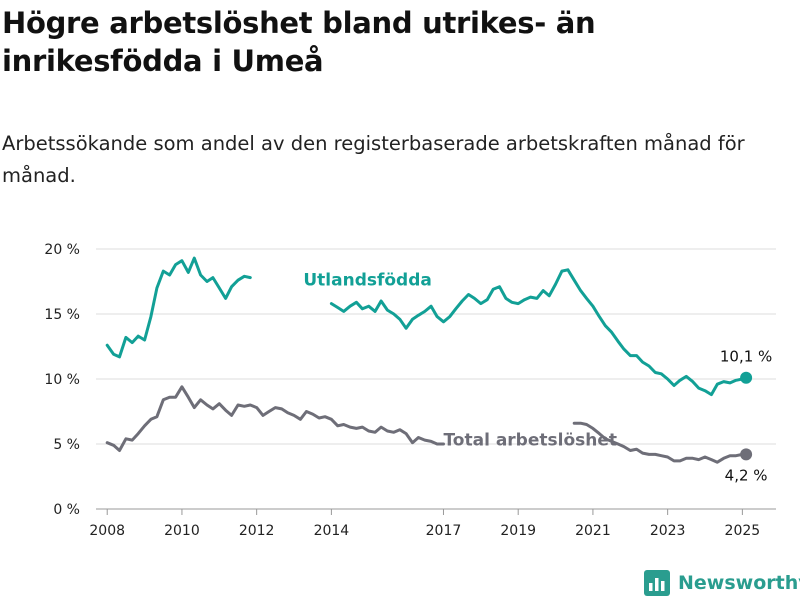 The image size is (800, 600). What do you see at coordinates (332, 531) in the screenshot?
I see `x-tick-label: 2014` at bounding box center [332, 531].